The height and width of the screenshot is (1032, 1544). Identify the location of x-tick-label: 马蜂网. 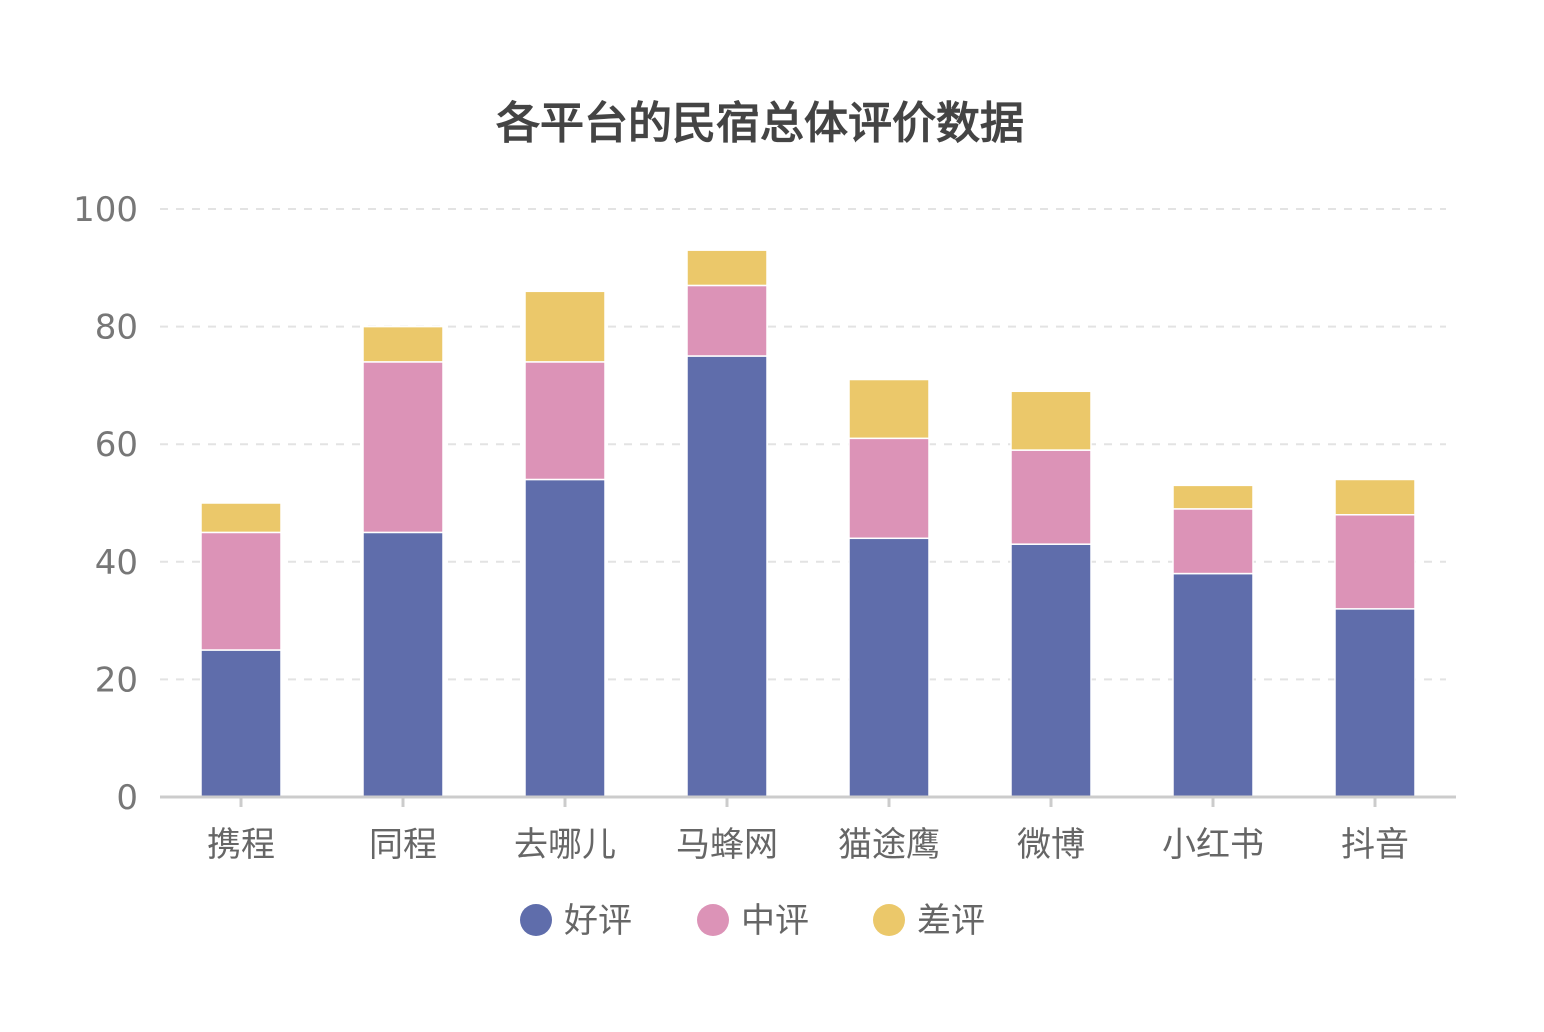
(727, 845).